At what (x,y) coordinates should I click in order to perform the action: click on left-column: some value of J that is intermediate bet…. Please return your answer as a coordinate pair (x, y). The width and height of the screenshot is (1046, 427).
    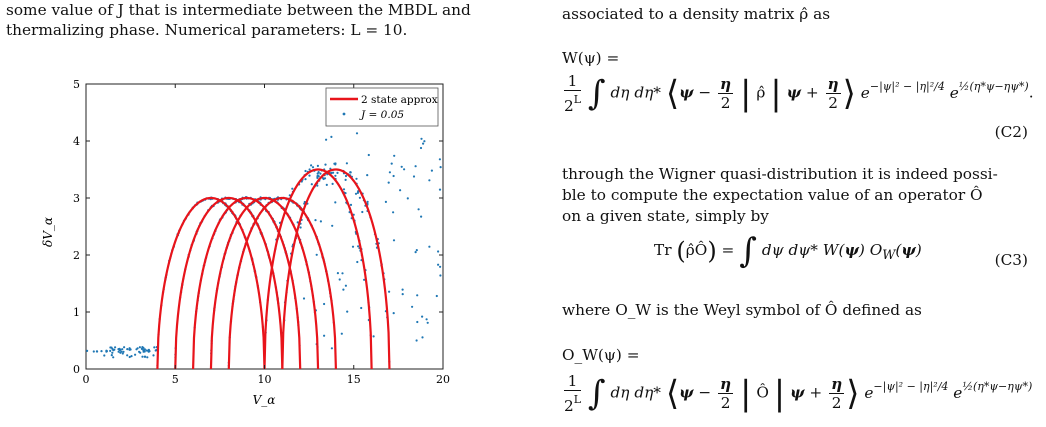
    Looking at the image, I should click on (241, 20).